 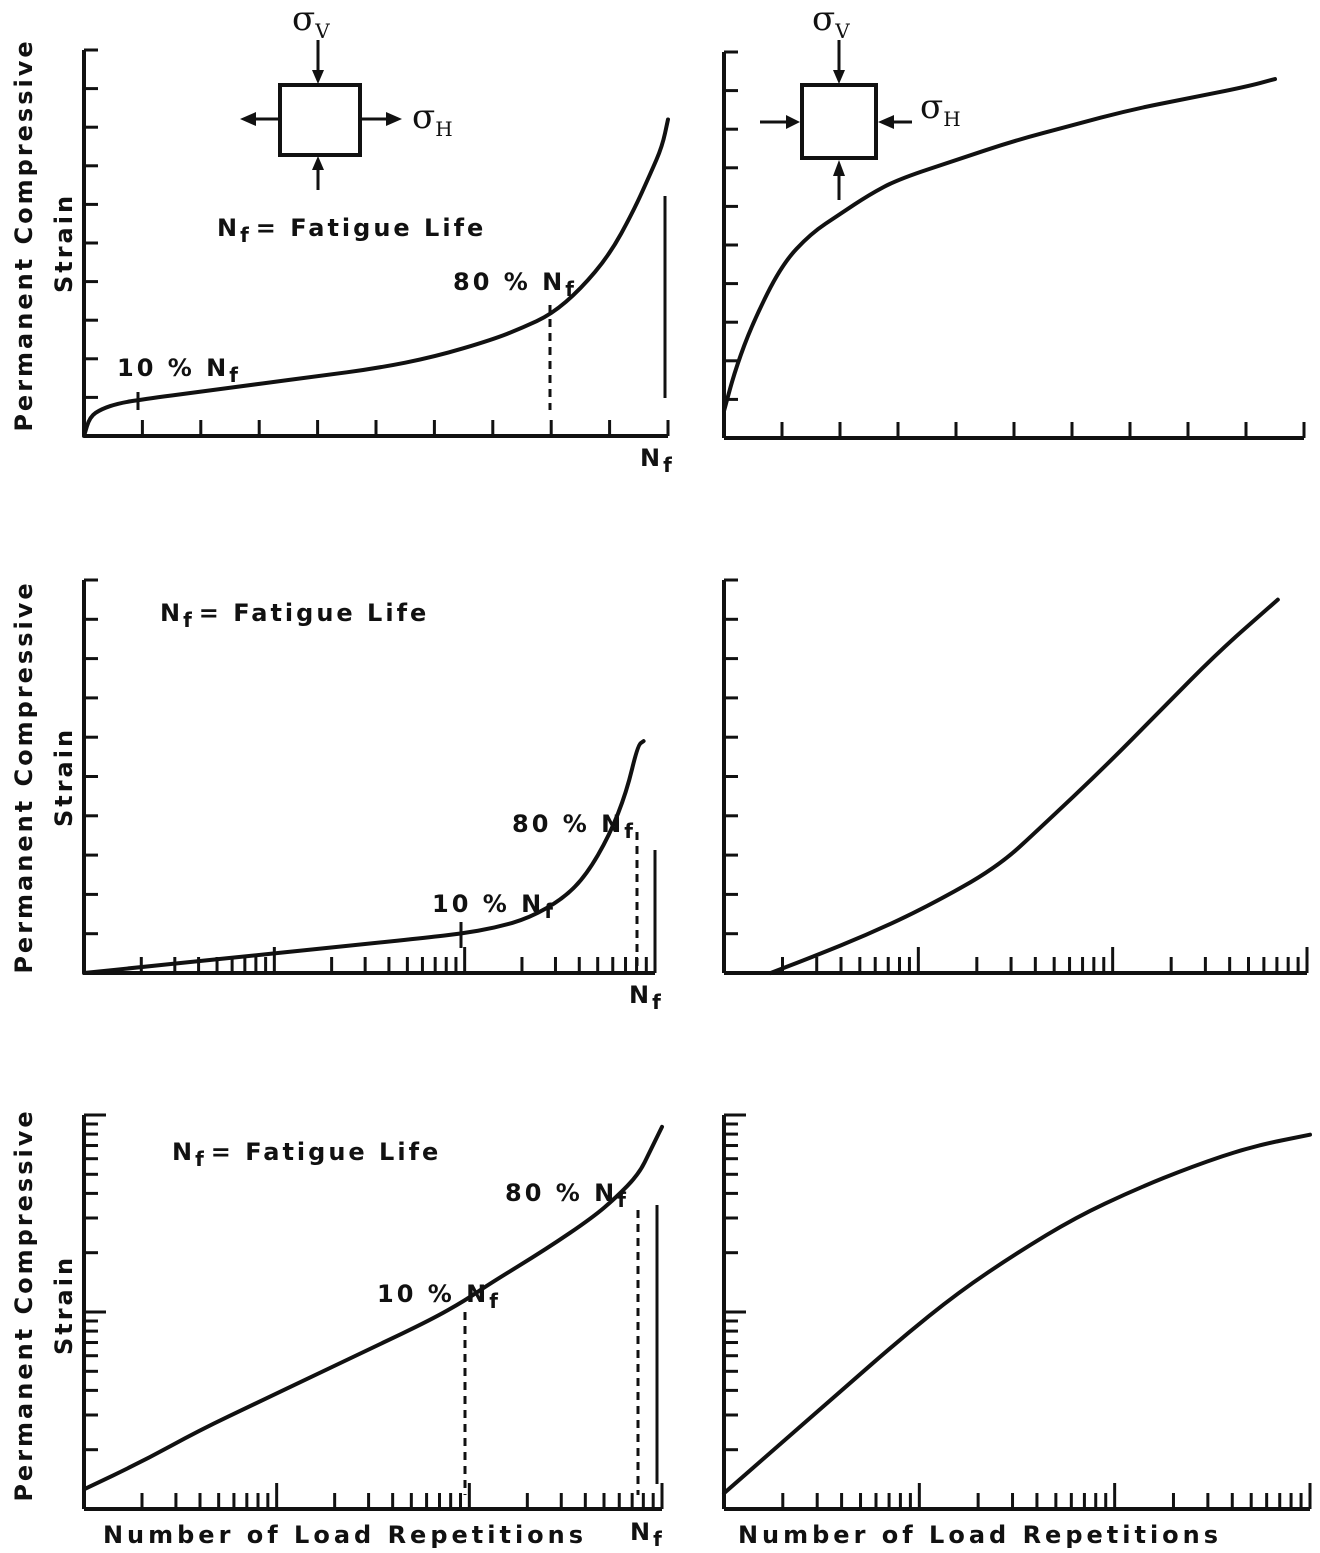 I want to click on marker-label-middle-10: 10 % Nf, so click(x=494, y=906).